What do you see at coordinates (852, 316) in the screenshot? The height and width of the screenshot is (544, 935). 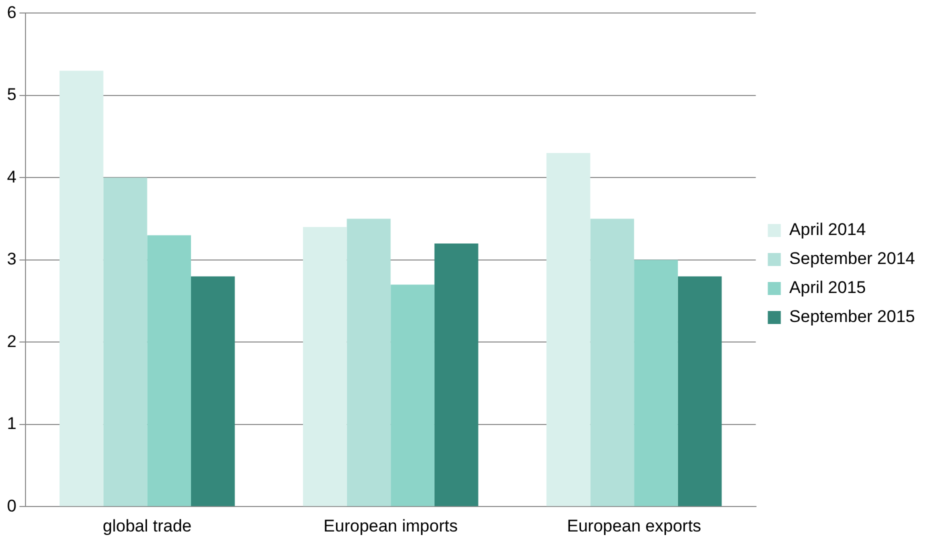 I see `legend-label: September 2015` at bounding box center [852, 316].